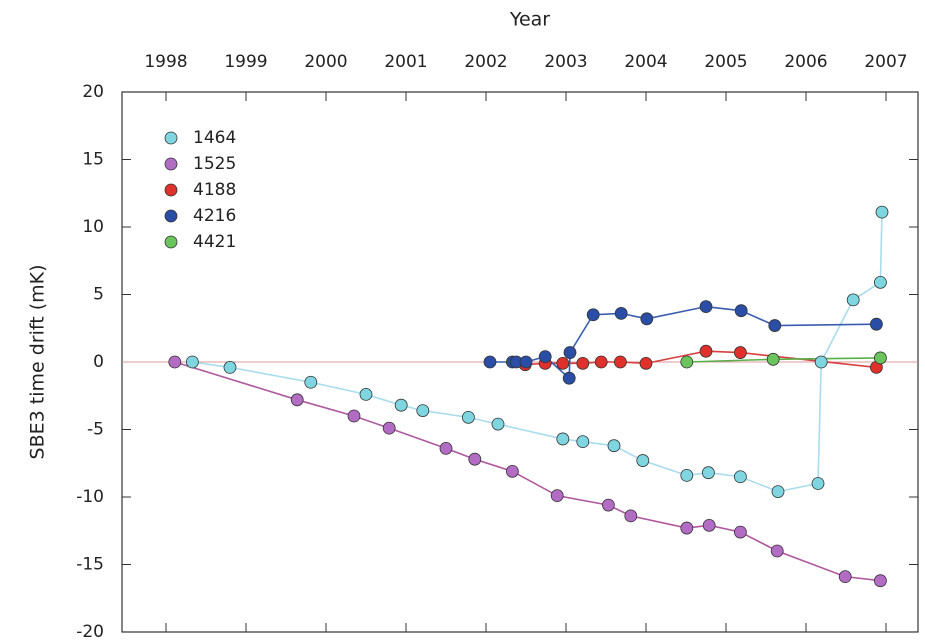 This screenshot has width=925, height=641. I want to click on y-tick-label: -10, so click(90, 497).